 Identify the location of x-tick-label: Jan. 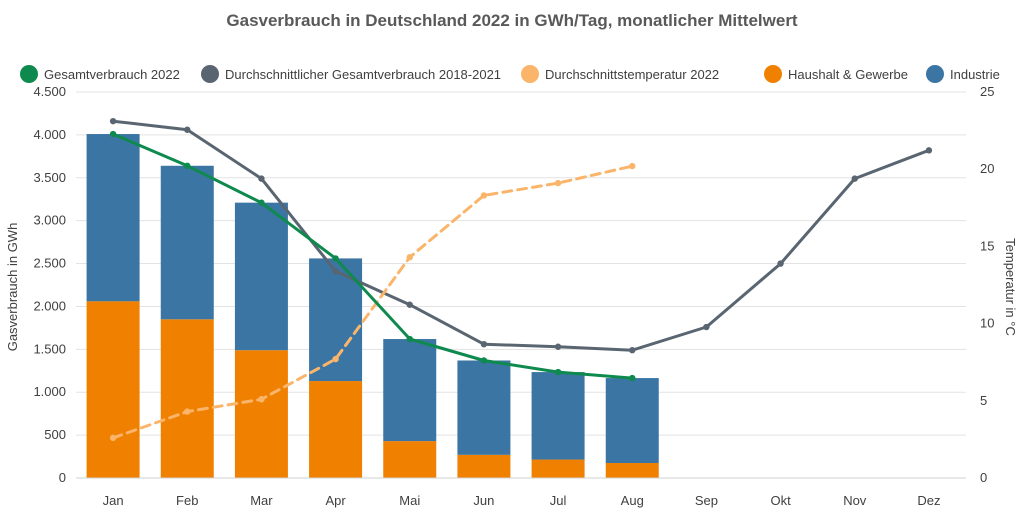
(113, 500).